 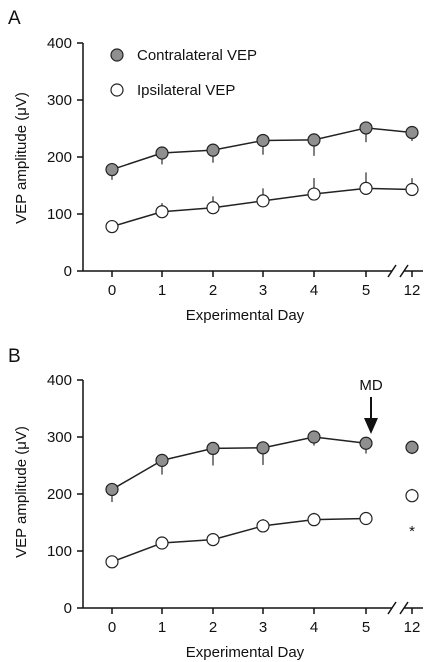 I want to click on md-arrow-head, so click(x=371, y=426).